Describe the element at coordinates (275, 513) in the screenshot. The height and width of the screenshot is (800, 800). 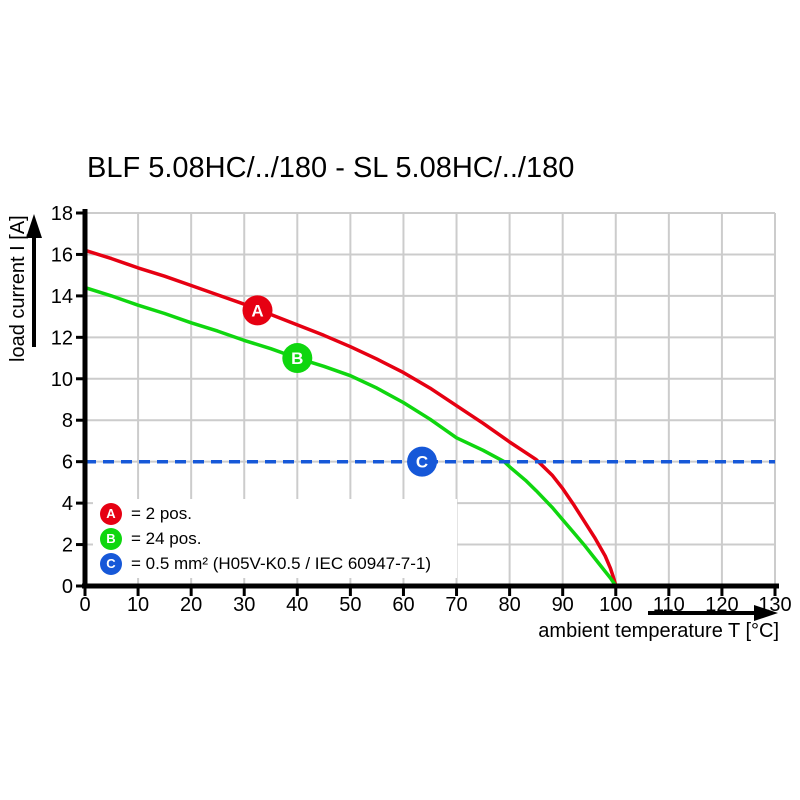
I see `legend-item-a: A = 2 pos.` at that location.